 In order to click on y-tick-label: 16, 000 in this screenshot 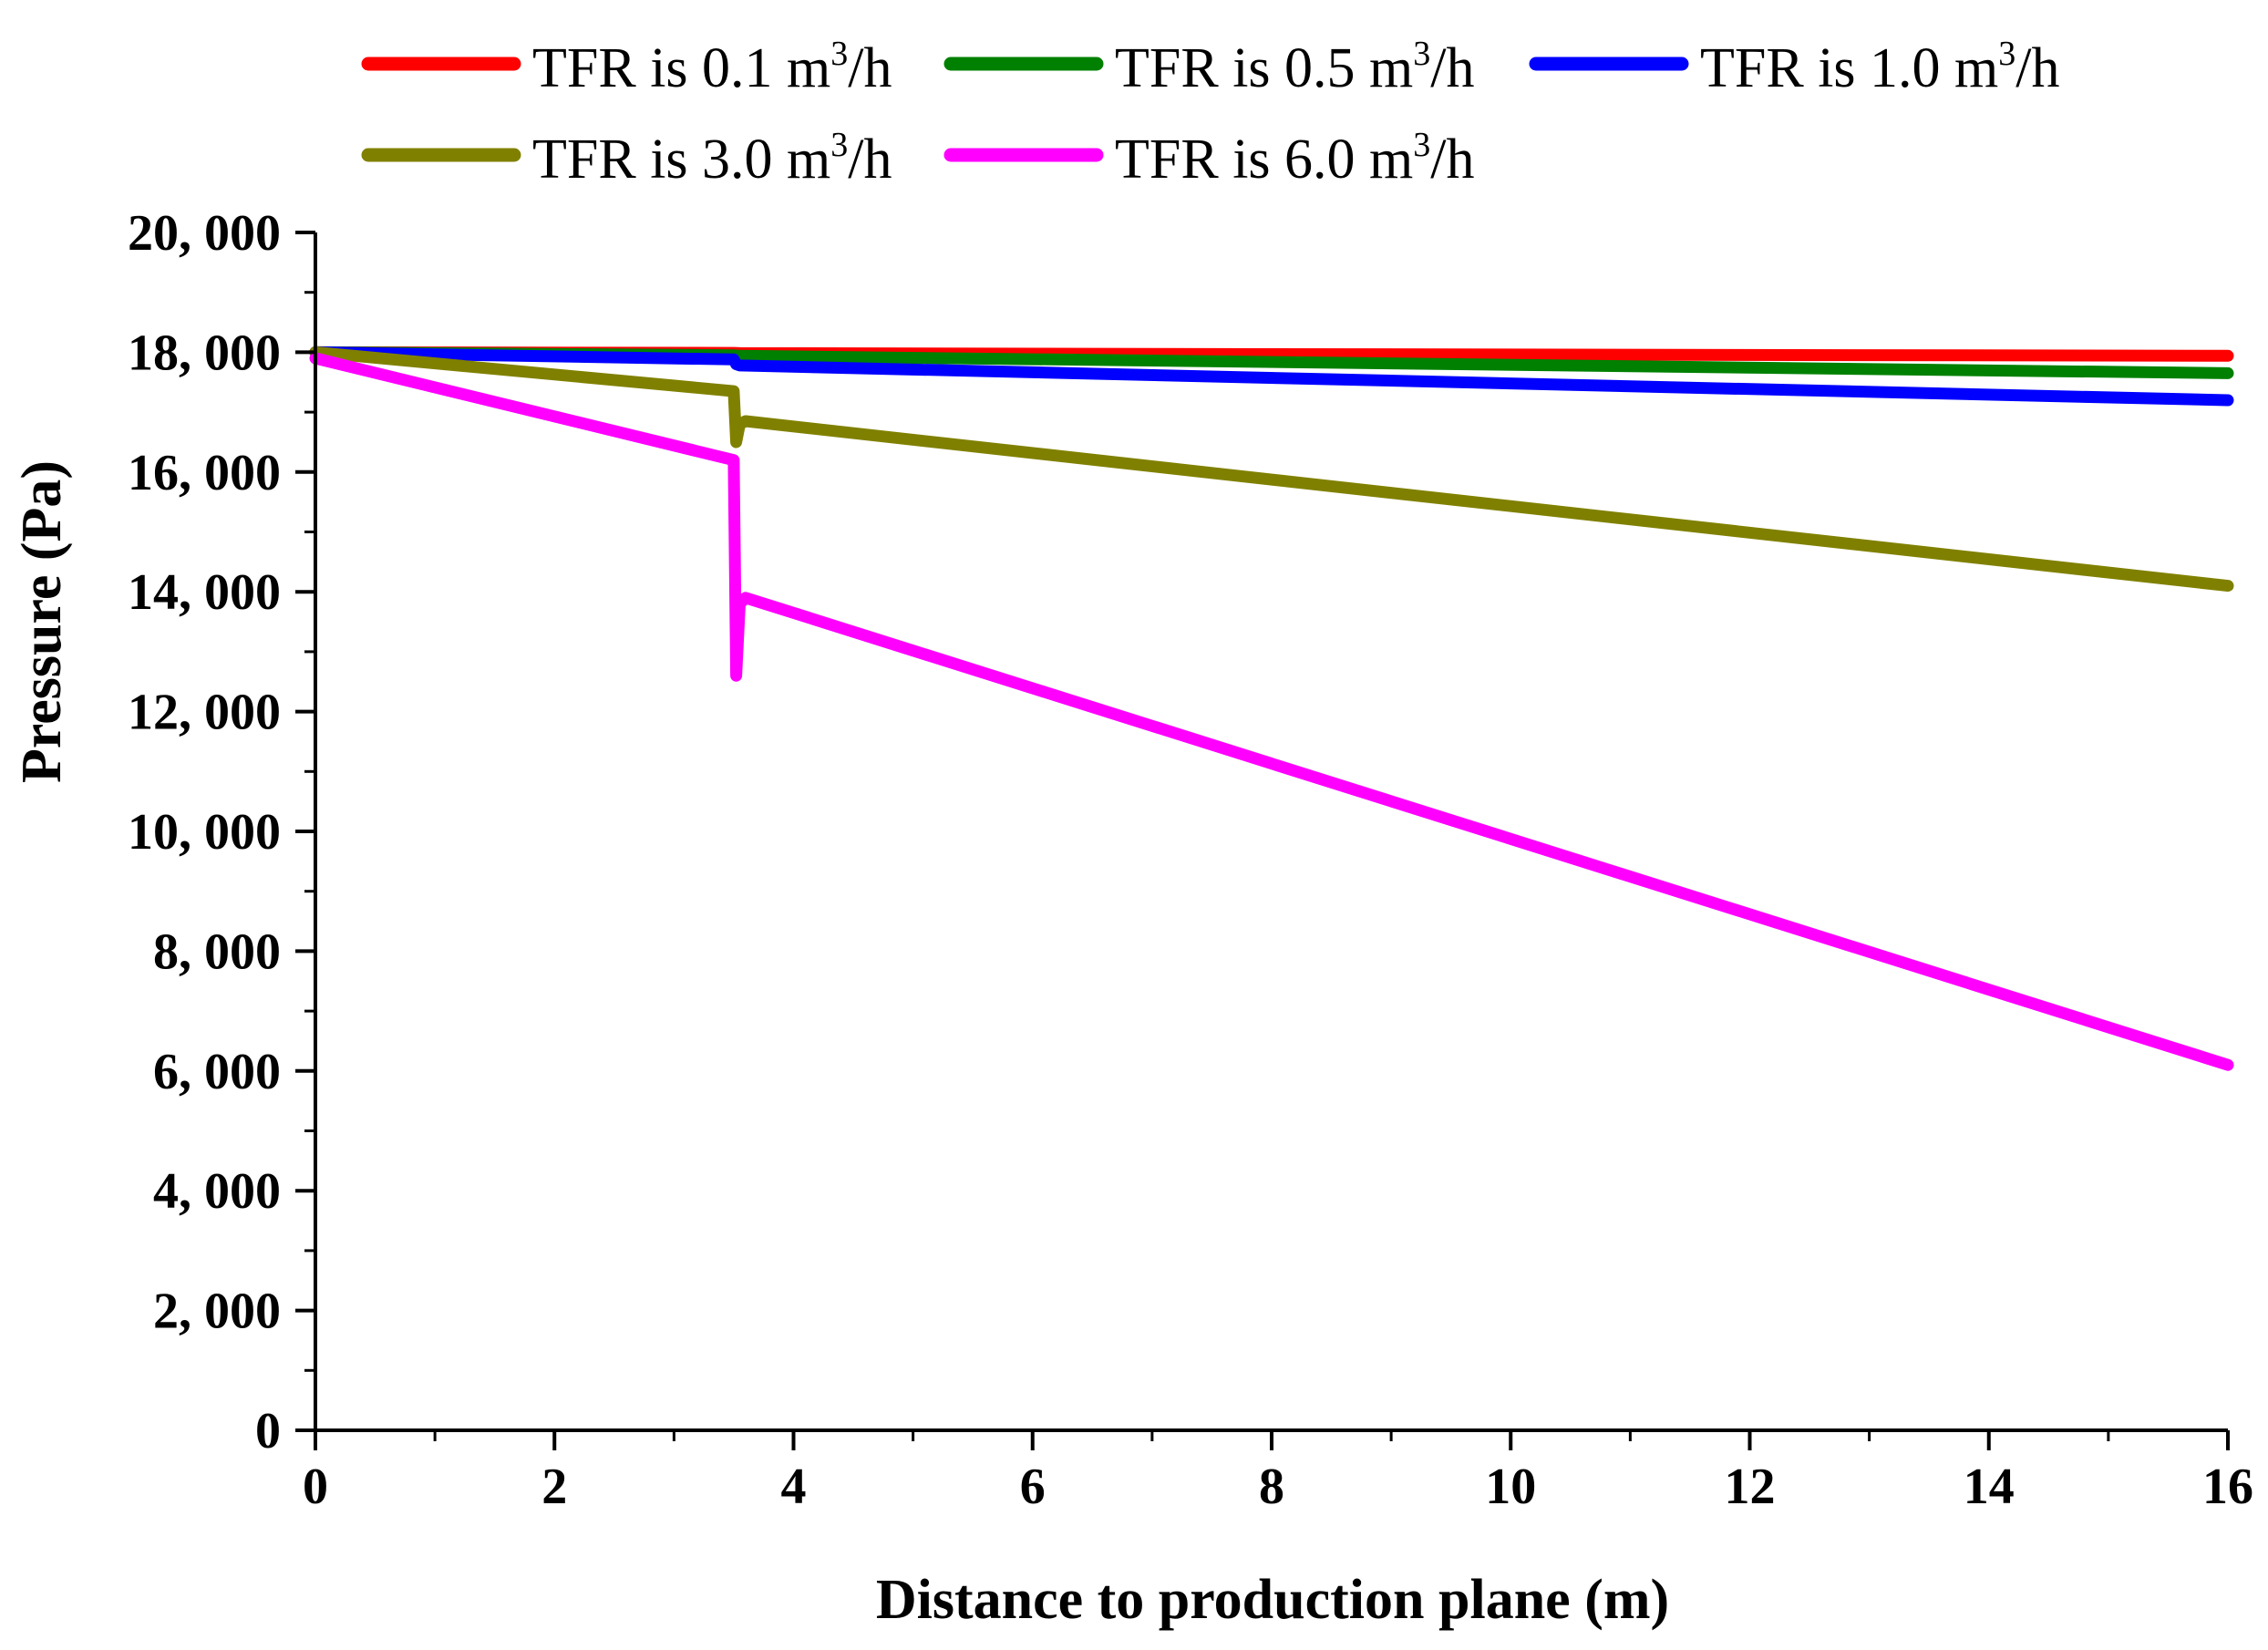, I will do `click(205, 473)`.